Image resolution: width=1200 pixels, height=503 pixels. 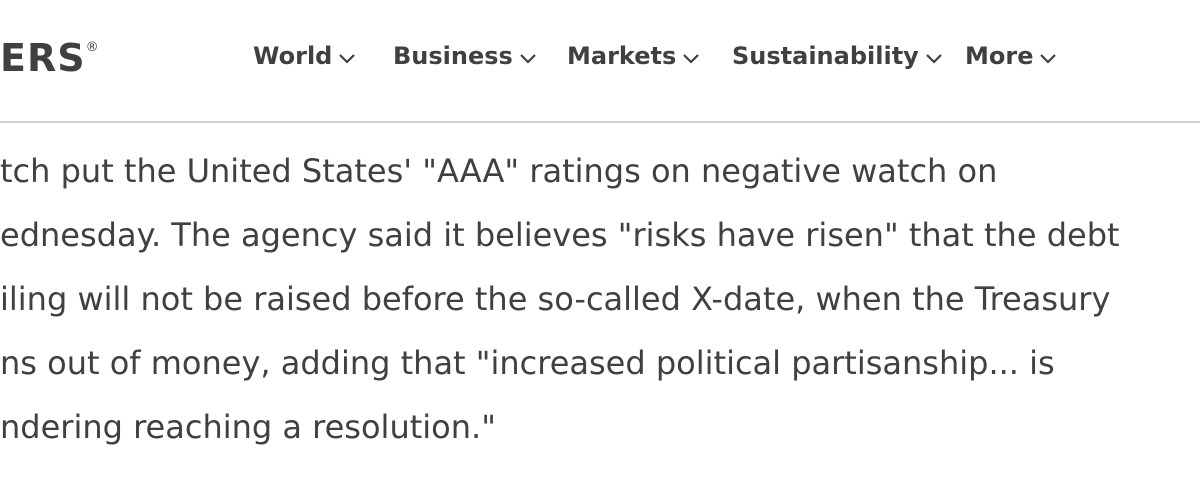 I want to click on nav-label: Markets, so click(x=622, y=56).